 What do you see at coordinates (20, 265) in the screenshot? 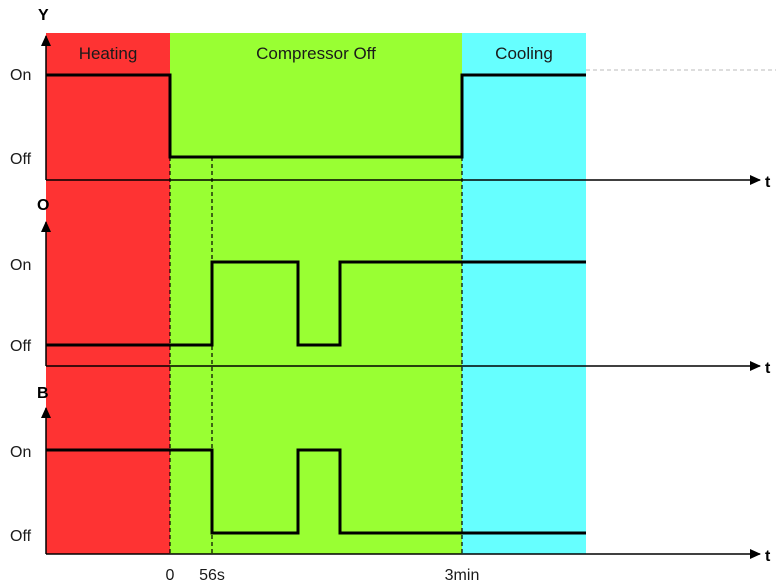
I see `o-on-label: On` at bounding box center [20, 265].